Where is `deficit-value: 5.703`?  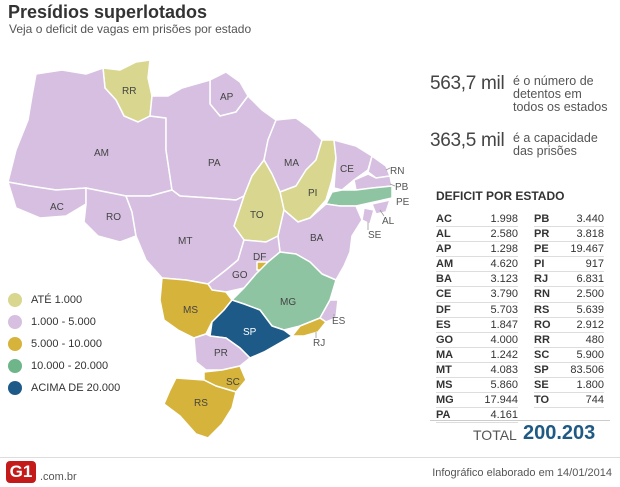
deficit-value: 5.703 is located at coordinates (504, 309).